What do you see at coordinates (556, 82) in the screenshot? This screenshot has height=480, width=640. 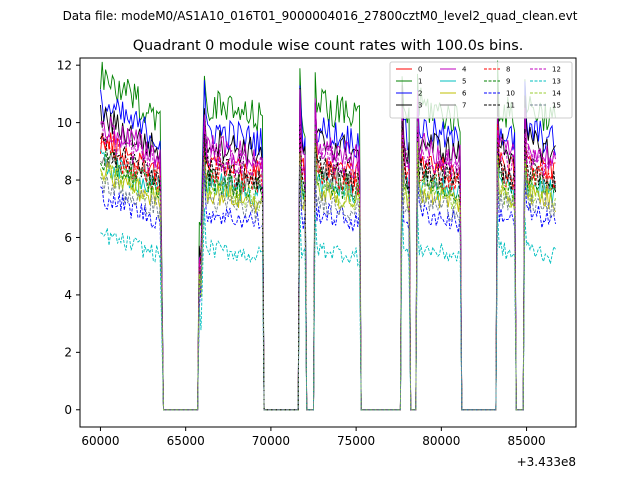 I see `legend-label-13: 13` at bounding box center [556, 82].